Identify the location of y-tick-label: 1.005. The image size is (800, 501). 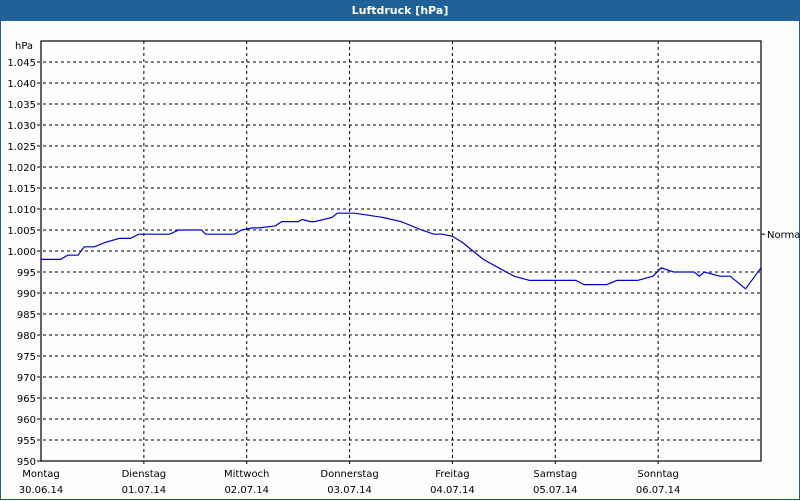
(21, 231).